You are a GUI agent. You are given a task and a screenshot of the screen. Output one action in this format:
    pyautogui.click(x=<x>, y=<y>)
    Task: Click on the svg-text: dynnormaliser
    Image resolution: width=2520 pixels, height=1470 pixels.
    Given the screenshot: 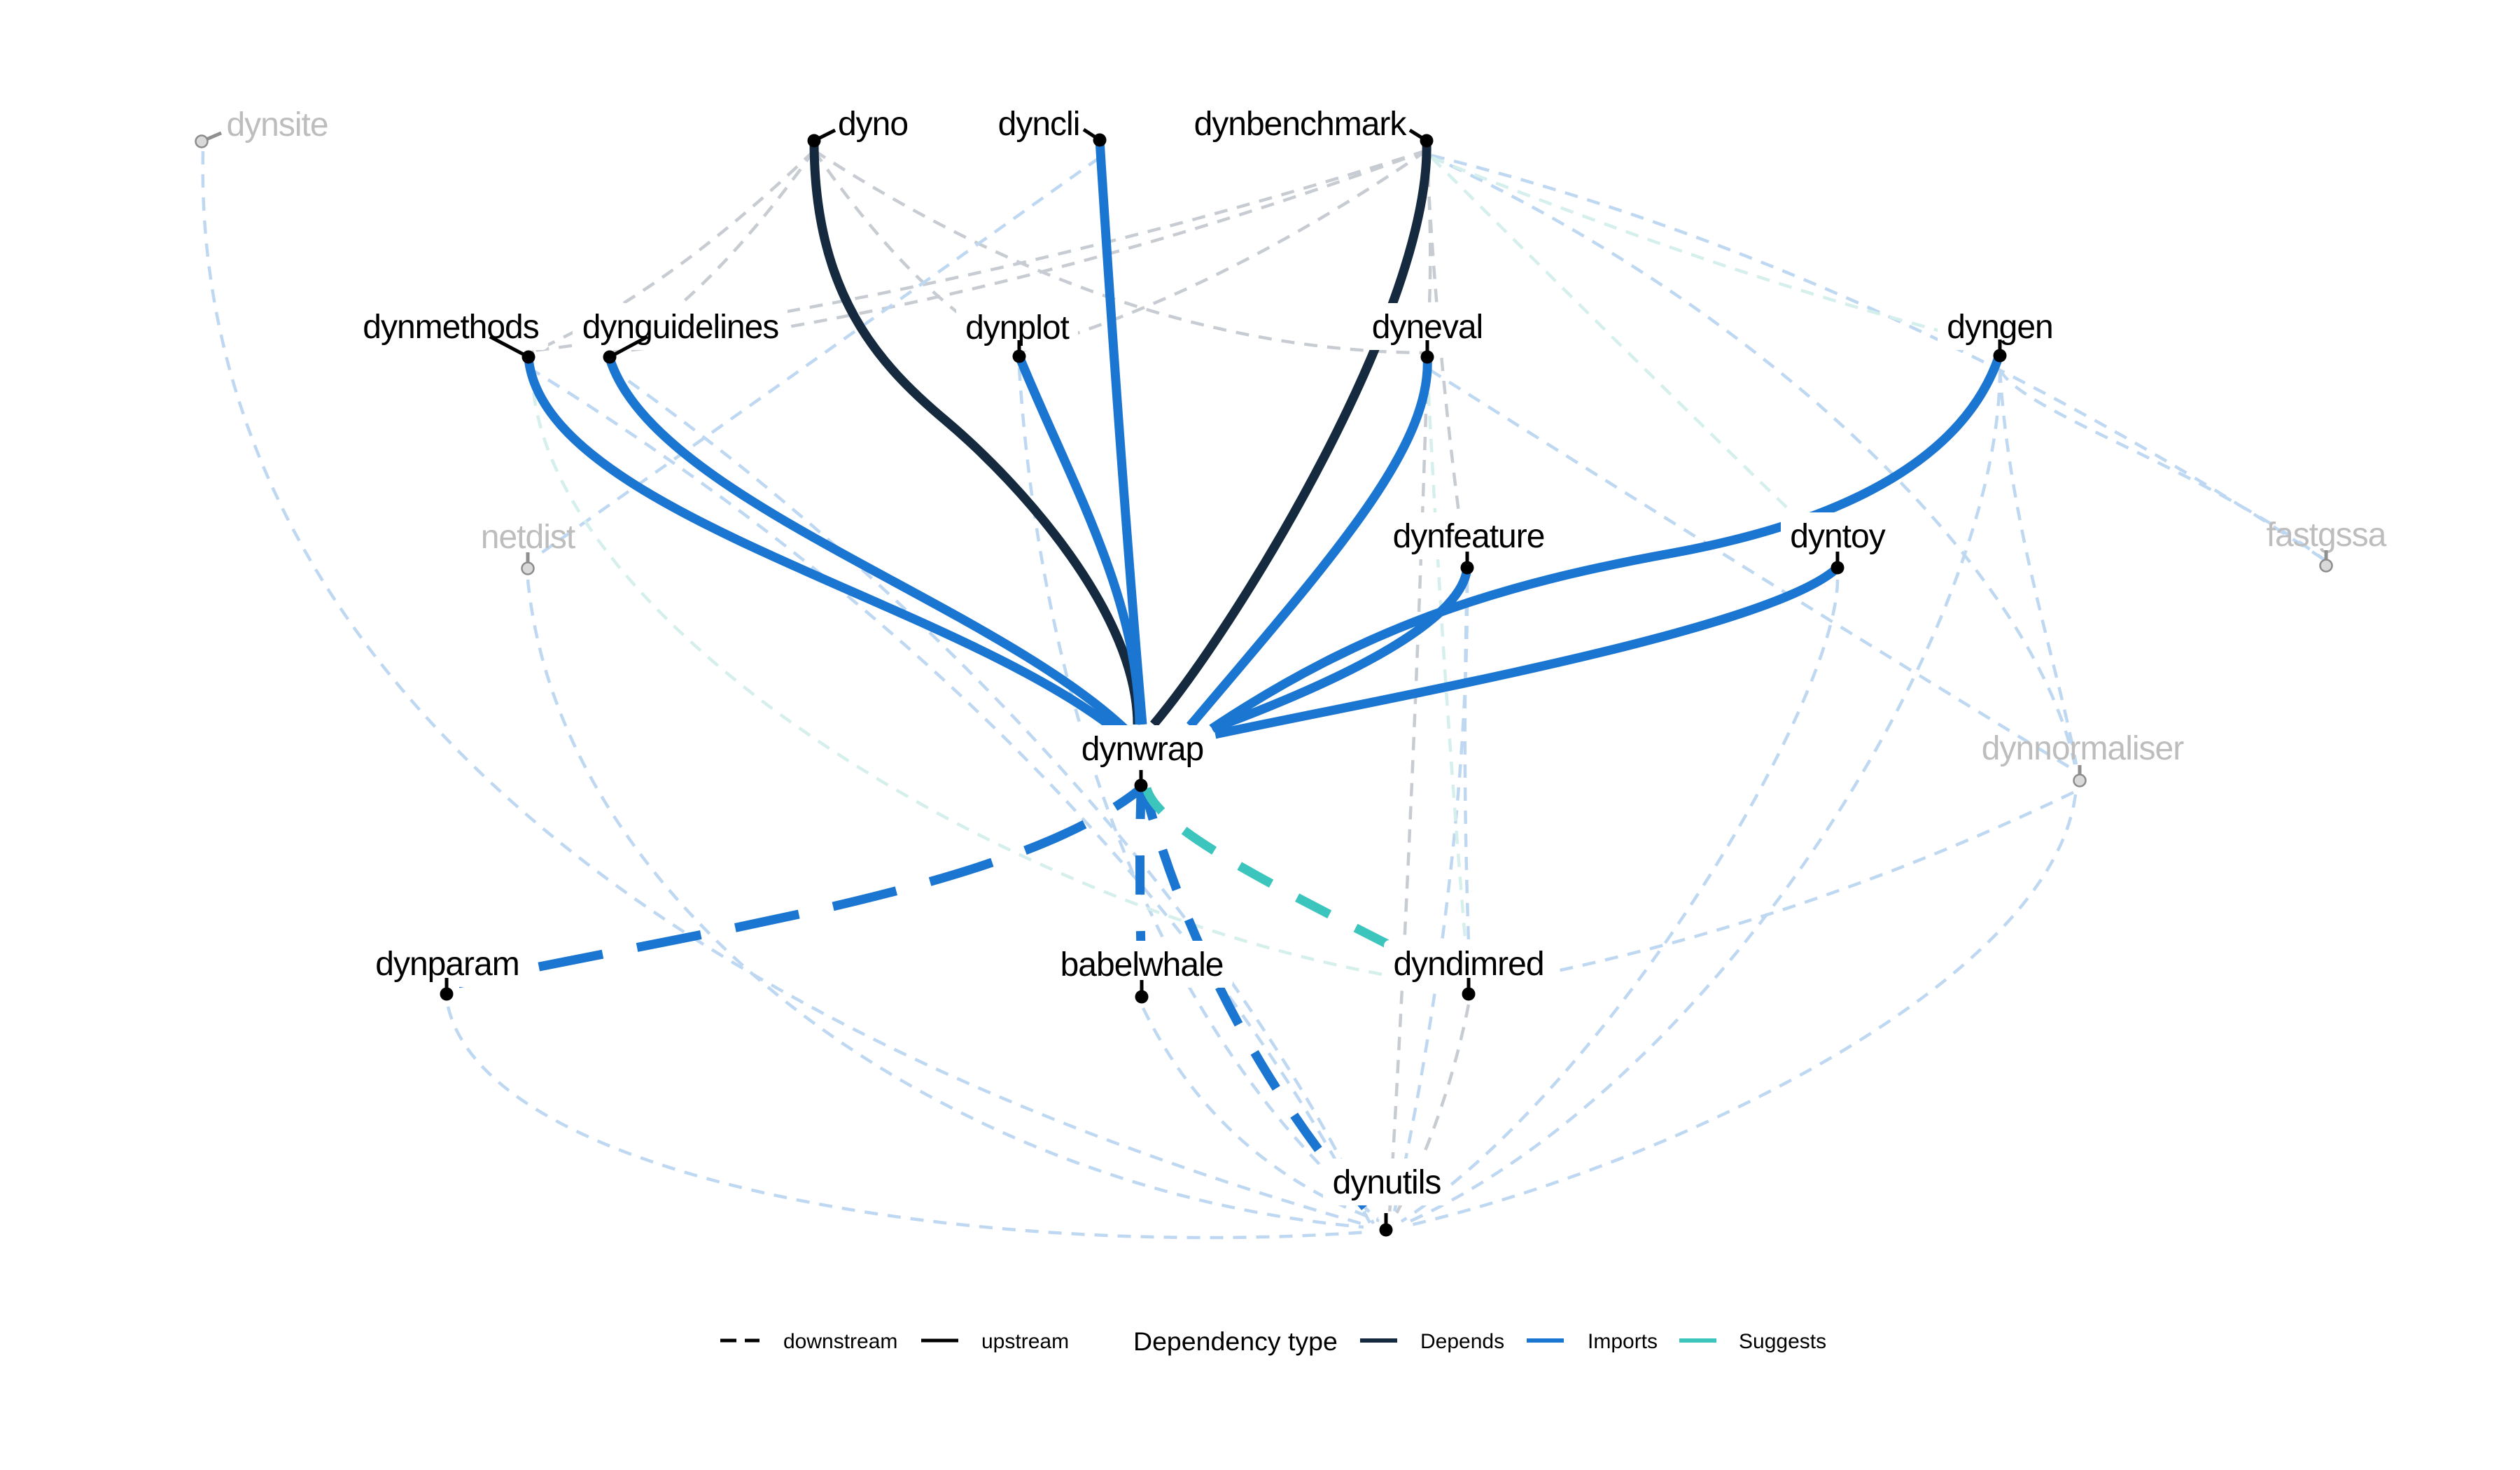 What is the action you would take?
    pyautogui.click(x=2083, y=748)
    